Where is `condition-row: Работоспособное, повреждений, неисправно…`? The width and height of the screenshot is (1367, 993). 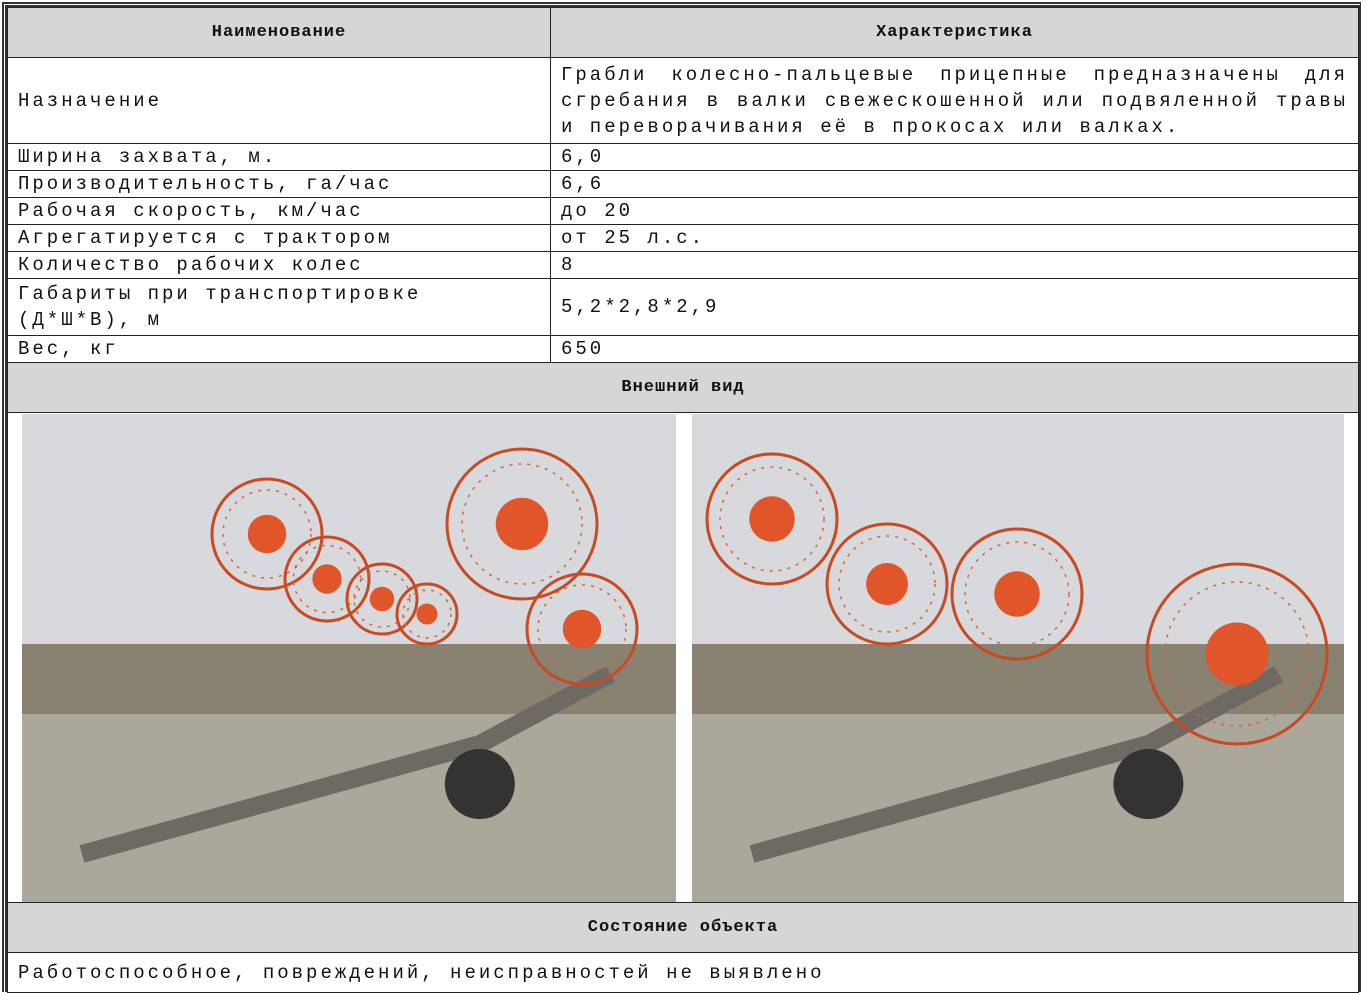 condition-row: Работоспособное, повреждений, неисправно… is located at coordinates (683, 972).